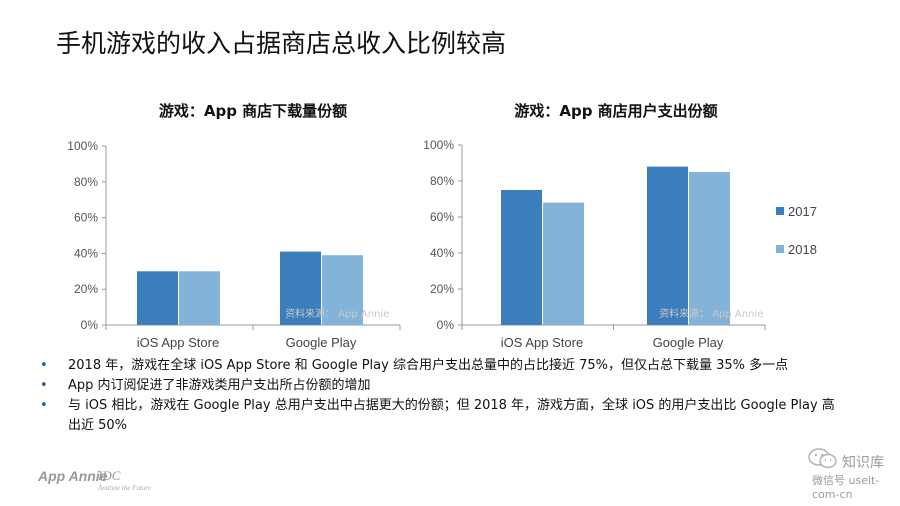  What do you see at coordinates (125, 488) in the screenshot?
I see `idc-tagline: Analyze the Future` at bounding box center [125, 488].